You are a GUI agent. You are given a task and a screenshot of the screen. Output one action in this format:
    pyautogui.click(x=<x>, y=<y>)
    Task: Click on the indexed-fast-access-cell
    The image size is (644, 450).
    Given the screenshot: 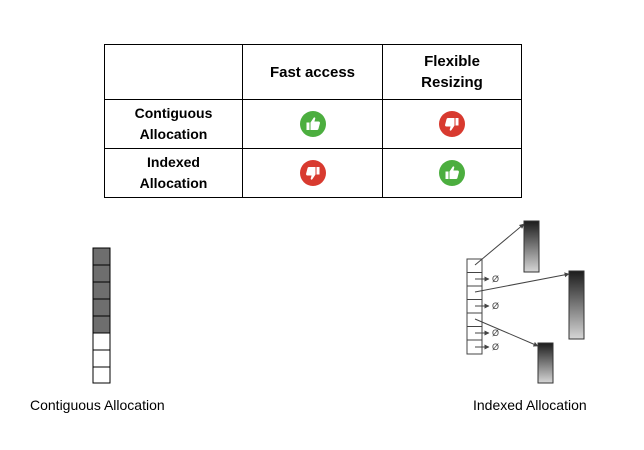 What is the action you would take?
    pyautogui.click(x=312, y=173)
    